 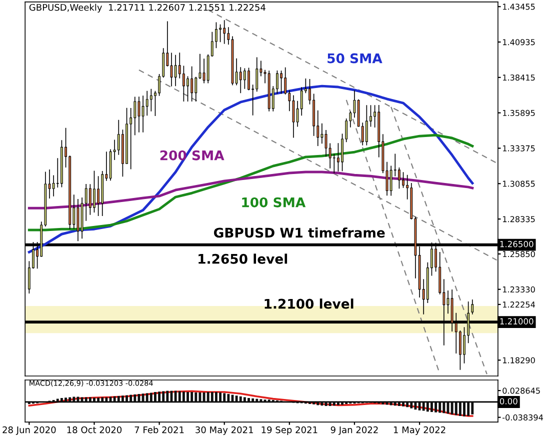 I want to click on x-tick-label: 1 May 2022, so click(x=420, y=430).